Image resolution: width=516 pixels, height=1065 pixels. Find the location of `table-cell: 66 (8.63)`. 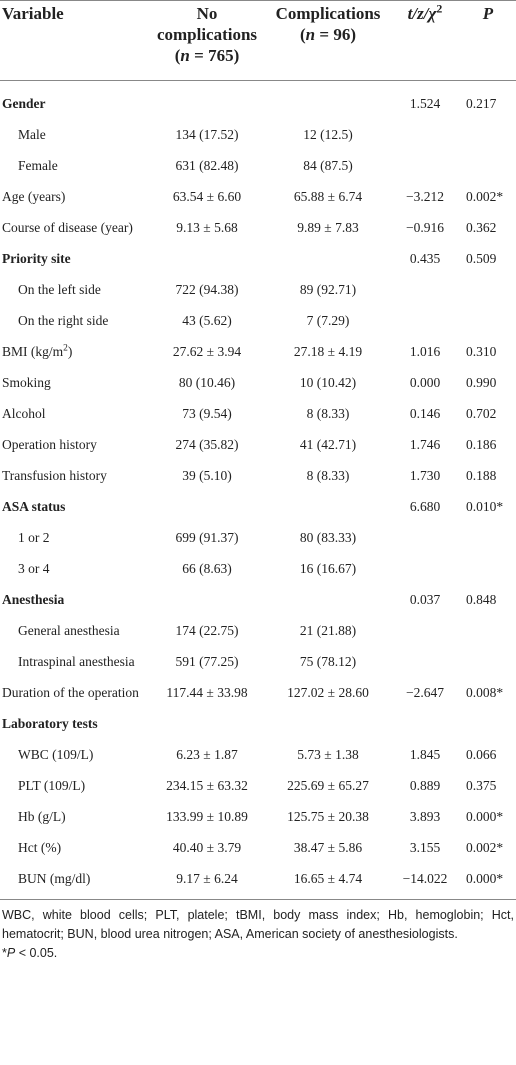

table-cell: 66 (8.63) is located at coordinates (207, 567).